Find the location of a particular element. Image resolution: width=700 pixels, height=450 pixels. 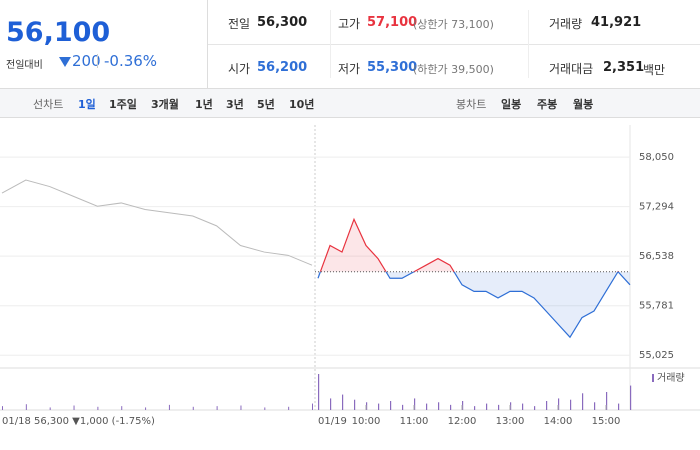

tab: 1년 is located at coordinates (204, 104).